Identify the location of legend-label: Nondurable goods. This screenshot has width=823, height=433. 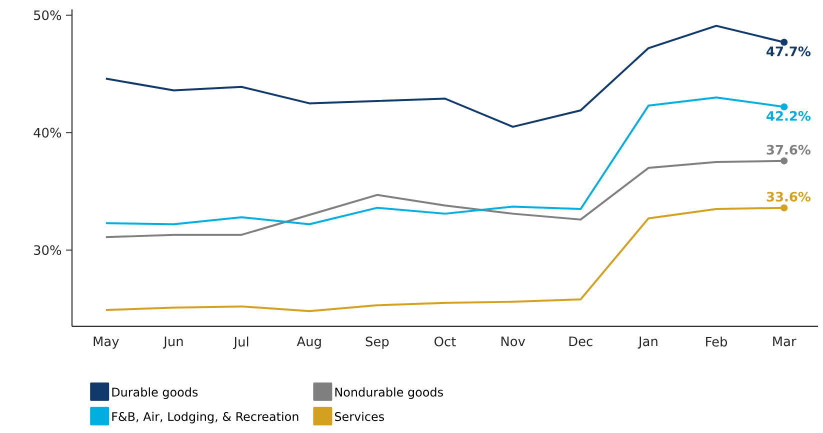
(389, 393).